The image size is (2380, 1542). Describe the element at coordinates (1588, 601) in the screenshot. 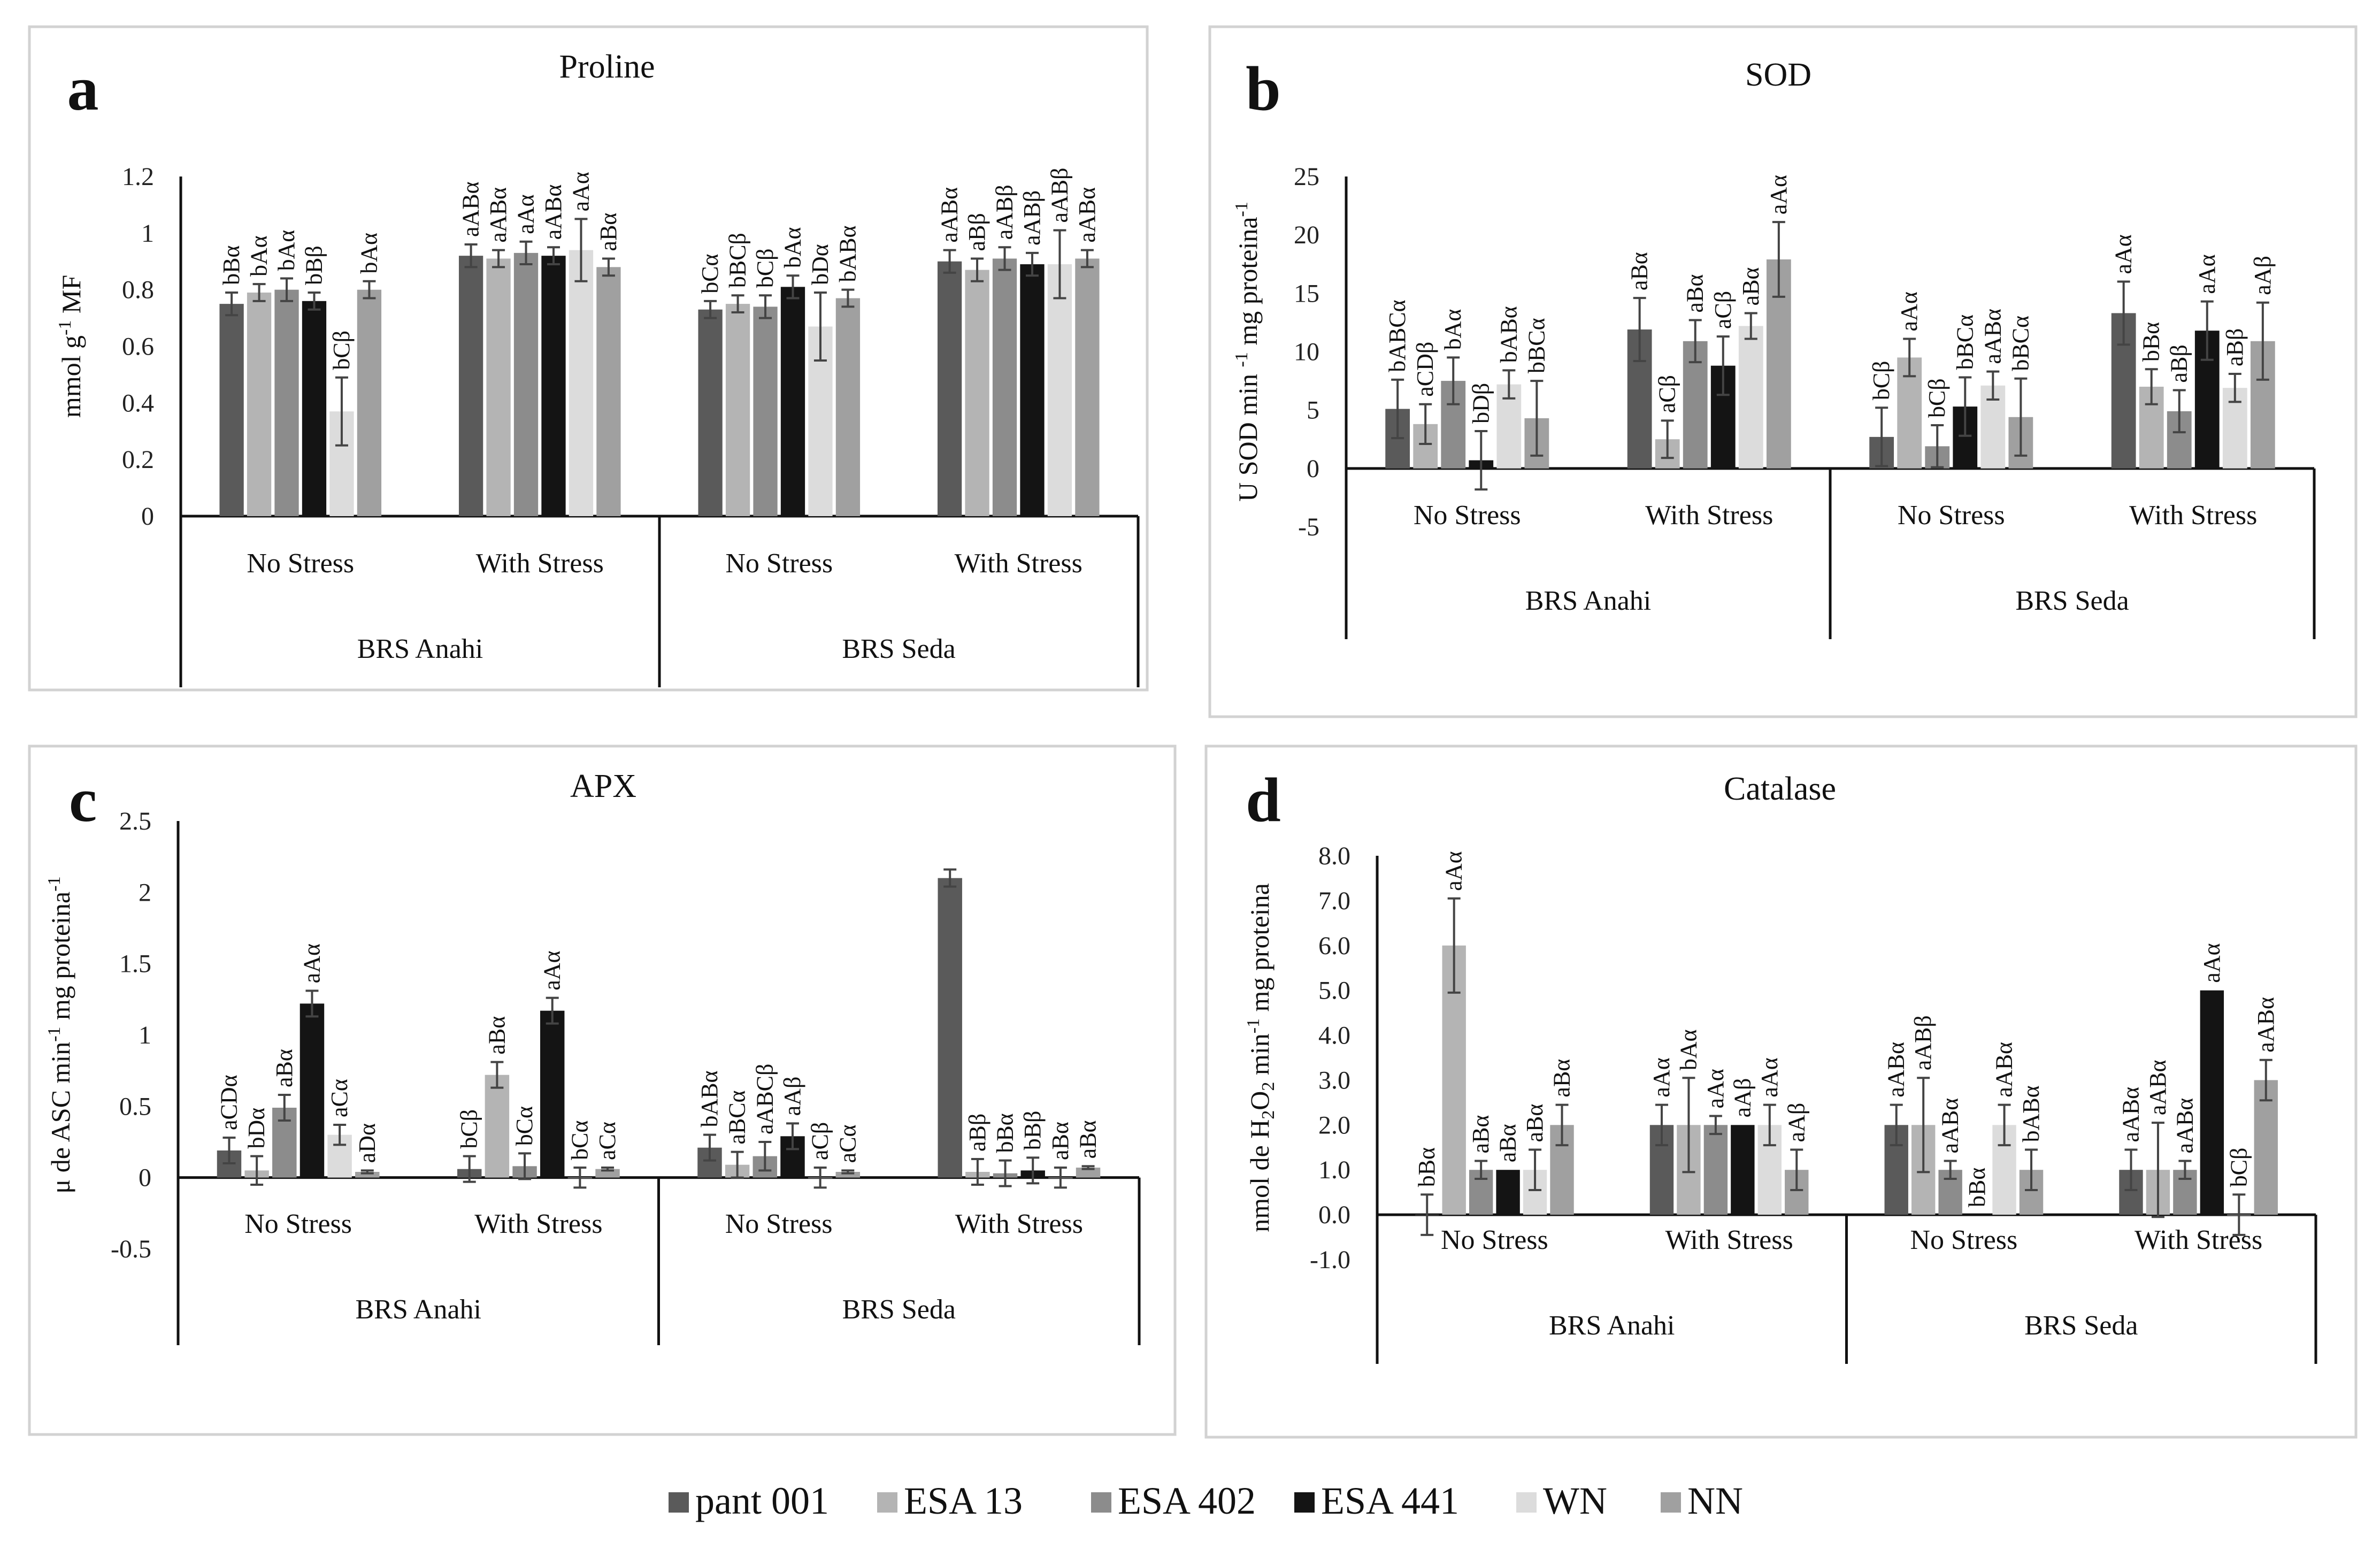

I see `group-label: BRS Anahi` at that location.